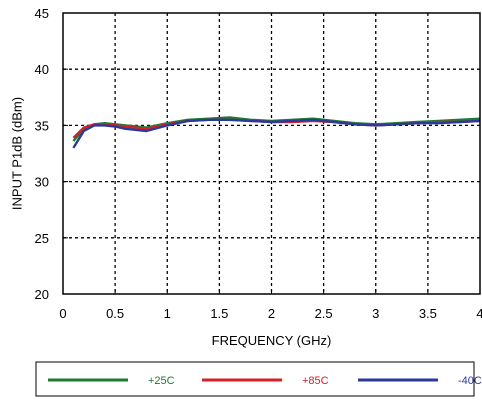  Describe the element at coordinates (42, 69) in the screenshot. I see `y-tick-label: 40` at that location.